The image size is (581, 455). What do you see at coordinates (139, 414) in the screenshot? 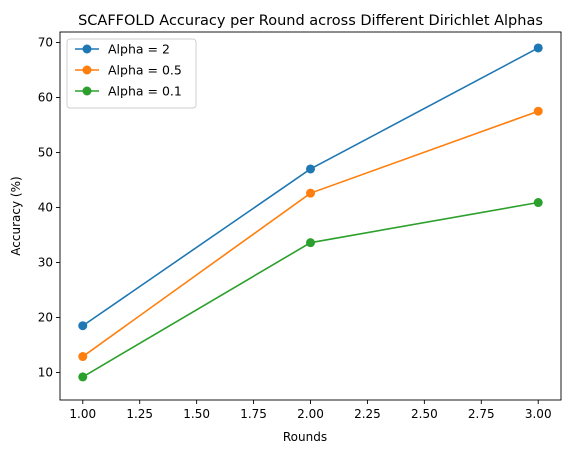
I see `x-tick-label: 1.25` at bounding box center [139, 414].